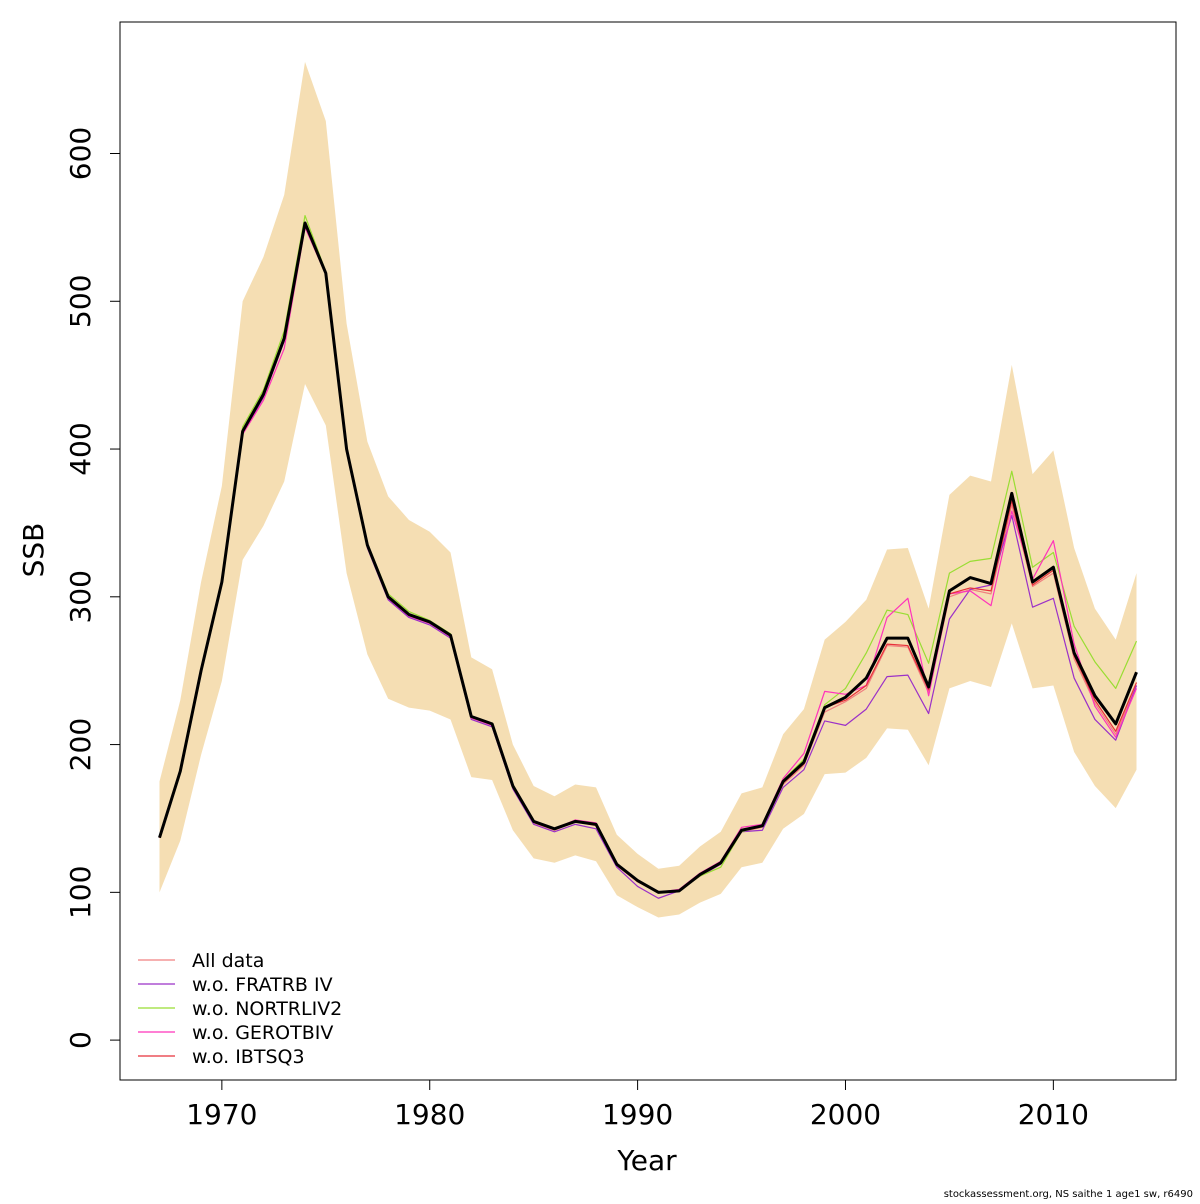  I want to click on x-tick-label: 2000, so click(845, 1114).